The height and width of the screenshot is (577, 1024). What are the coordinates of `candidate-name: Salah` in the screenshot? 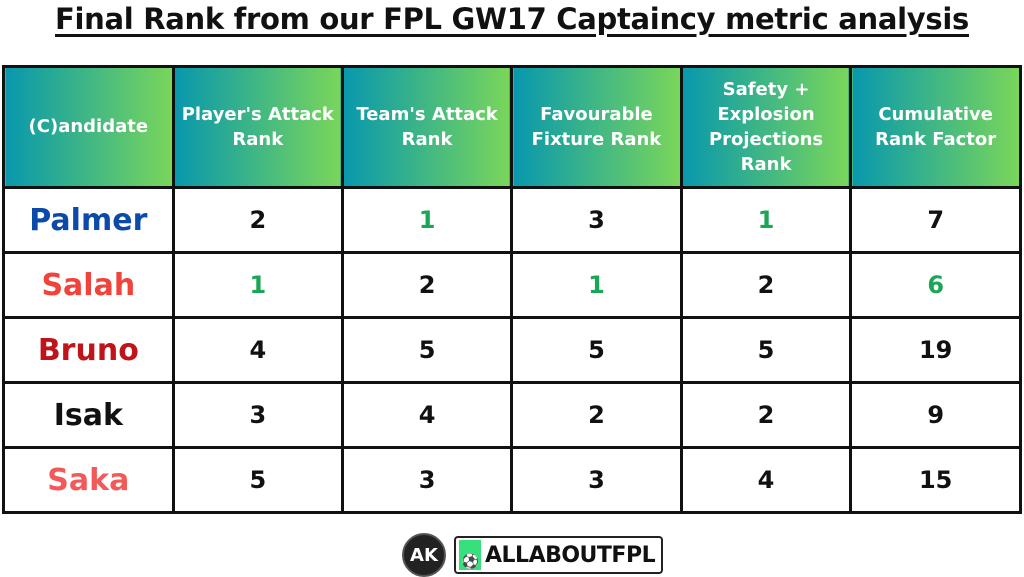 It's located at (88, 285).